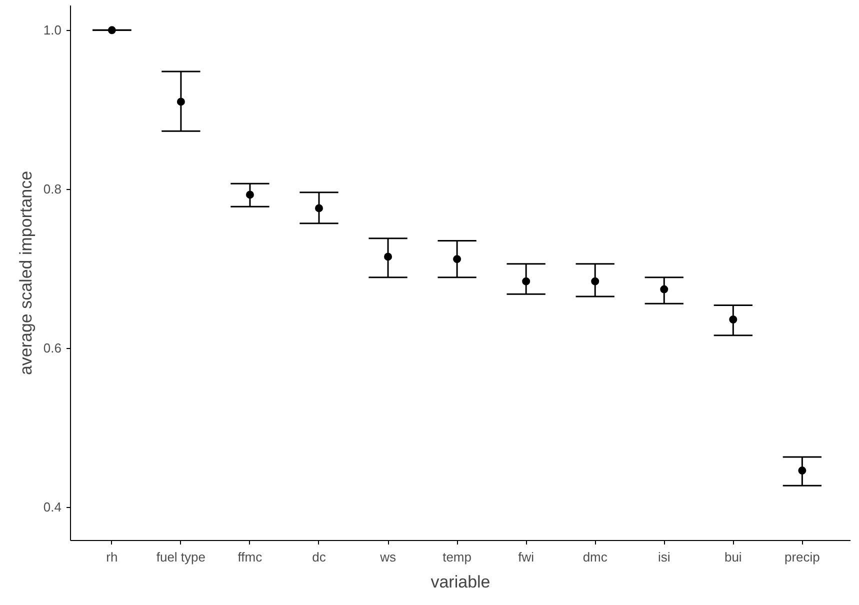 The height and width of the screenshot is (605, 859). What do you see at coordinates (52, 507) in the screenshot?
I see `y-tick-label: 0.4` at bounding box center [52, 507].